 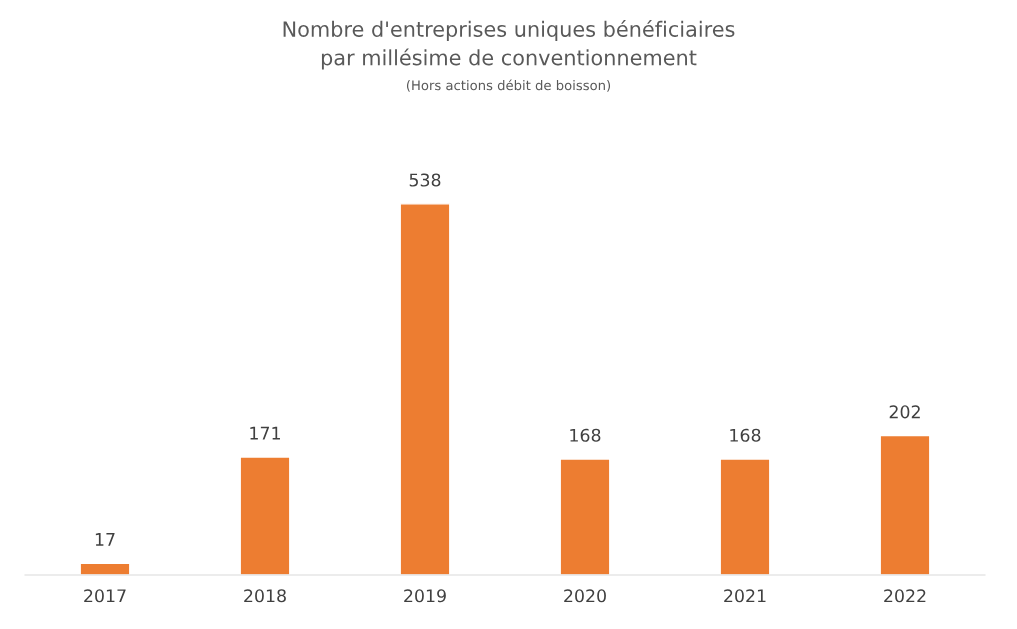 What do you see at coordinates (905, 596) in the screenshot?
I see `x-tick-label: 2022` at bounding box center [905, 596].